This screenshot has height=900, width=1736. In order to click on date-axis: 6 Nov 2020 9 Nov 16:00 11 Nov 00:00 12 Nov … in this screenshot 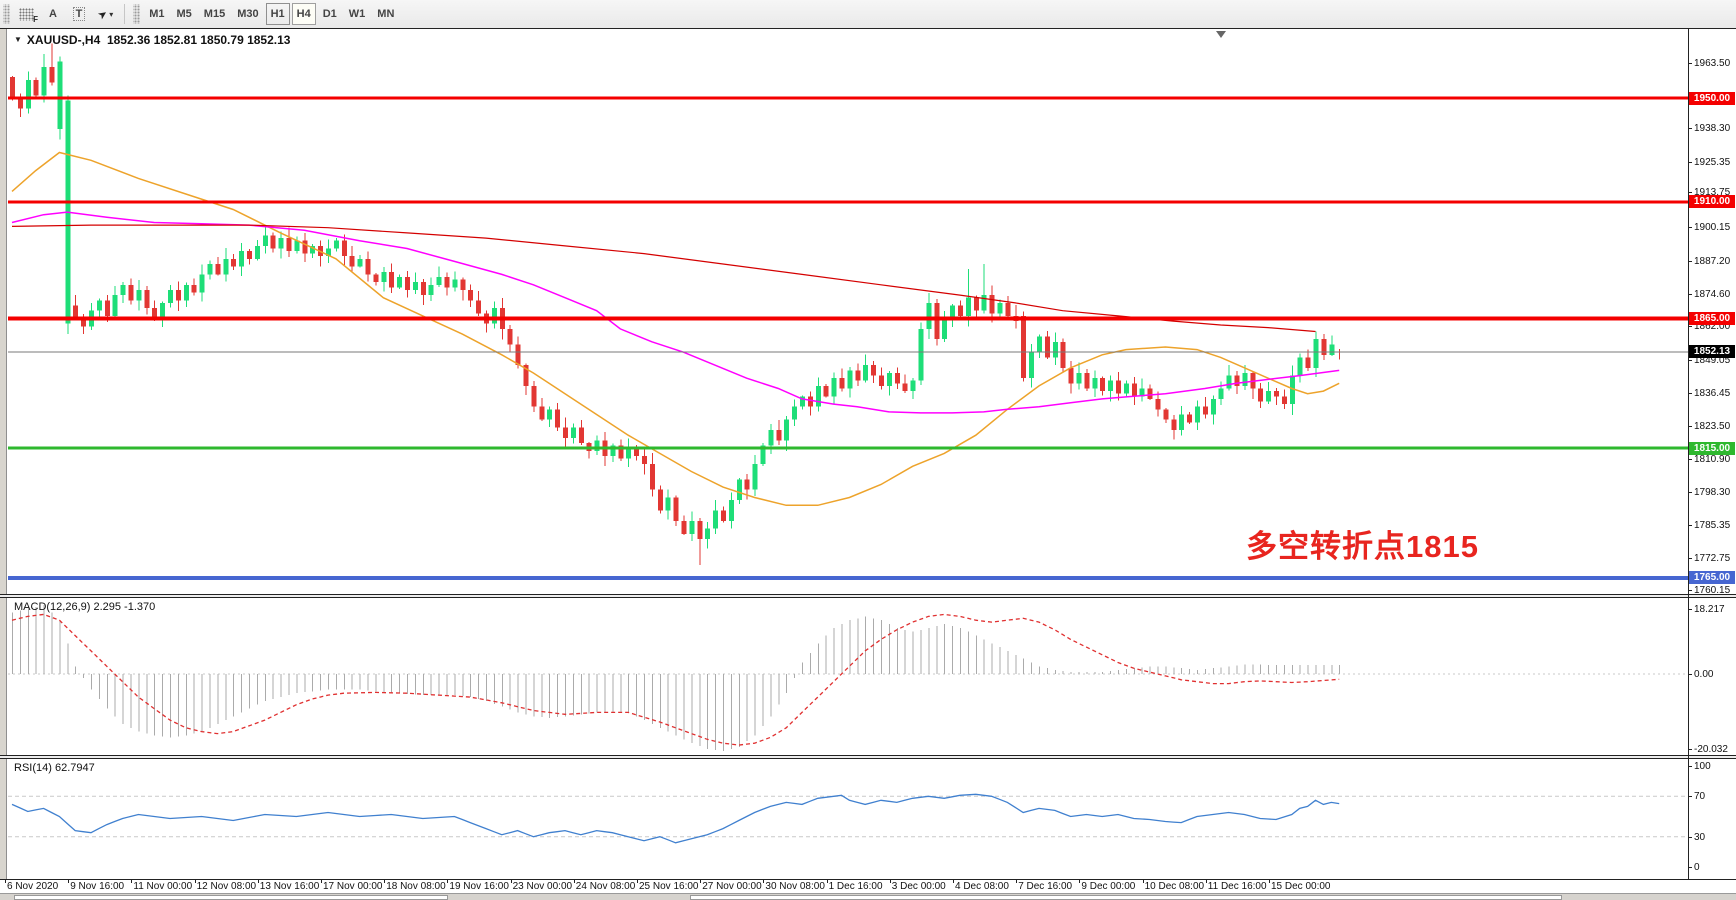, I will do `click(868, 886)`.